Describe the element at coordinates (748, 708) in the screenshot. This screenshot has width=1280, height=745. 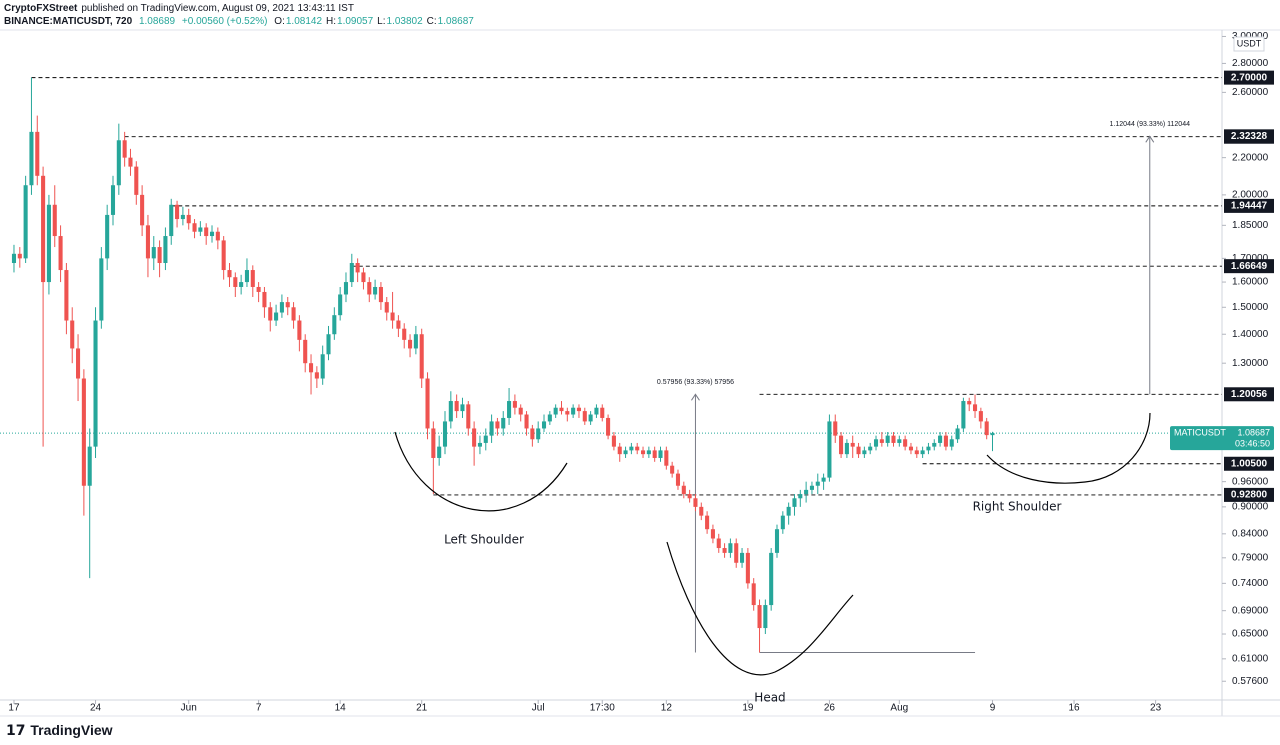
I see `x-tick-label: 19` at that location.